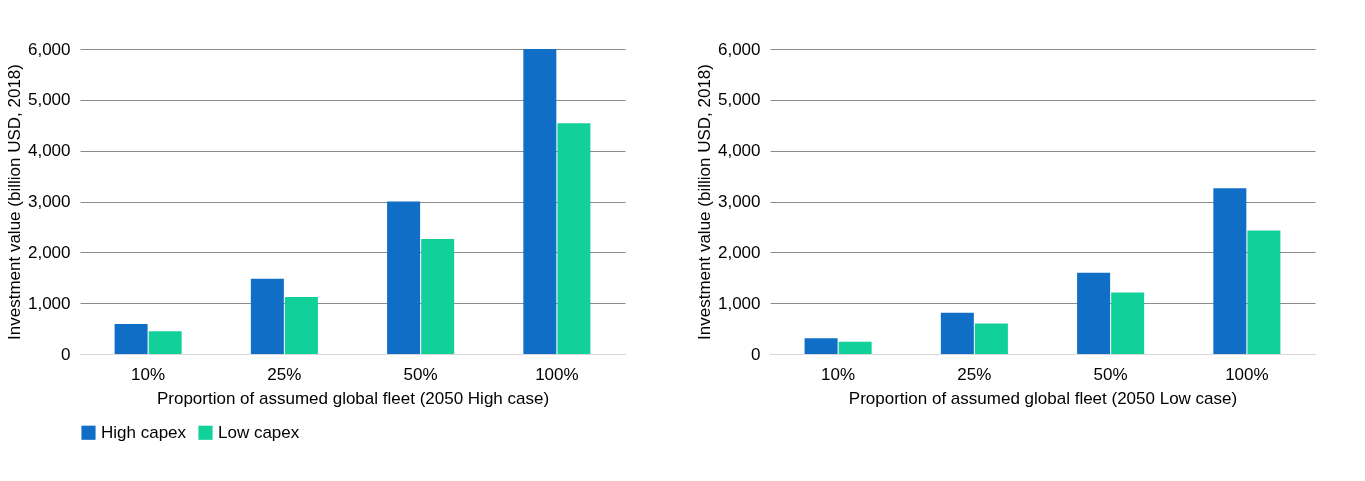  I want to click on legend-label: High capex, so click(144, 432).